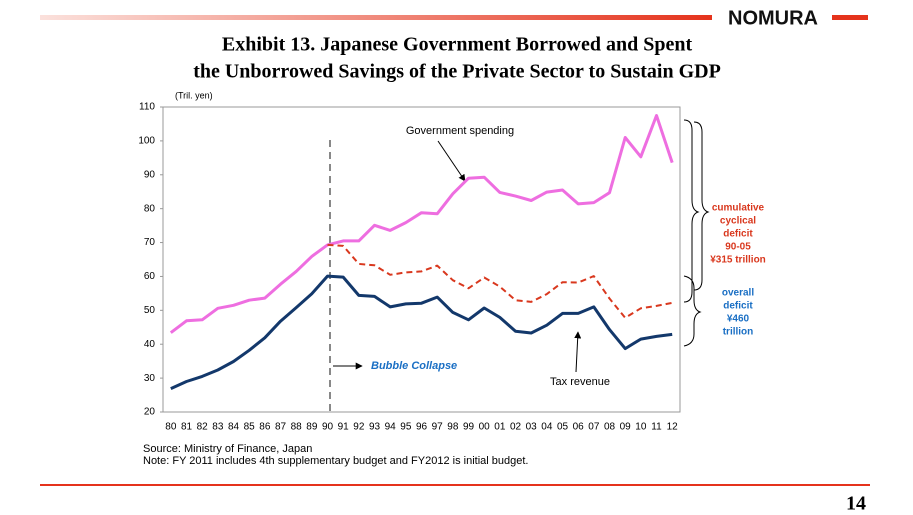 The width and height of the screenshot is (913, 515). I want to click on x-tick-label: 99, so click(469, 427).